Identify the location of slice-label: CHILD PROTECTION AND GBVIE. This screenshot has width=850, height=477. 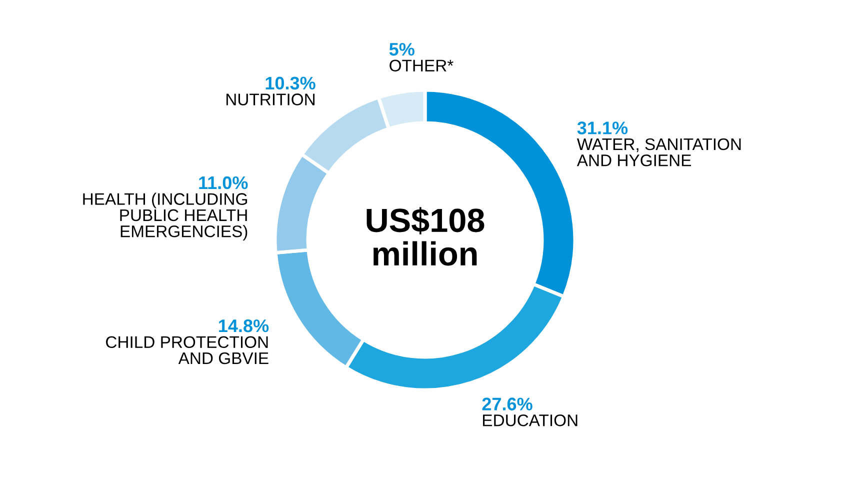
(187, 350).